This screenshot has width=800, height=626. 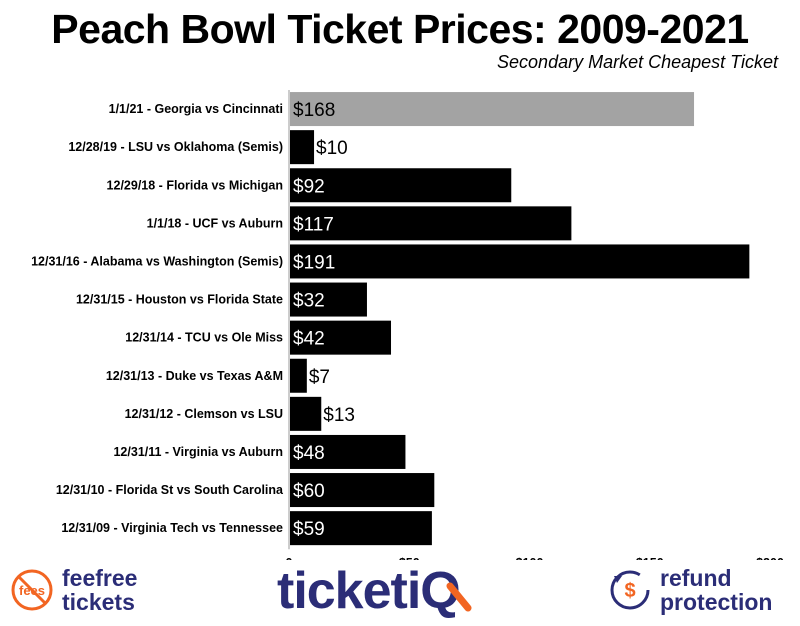 What do you see at coordinates (332, 148) in the screenshot?
I see `value-label-1: $10` at bounding box center [332, 148].